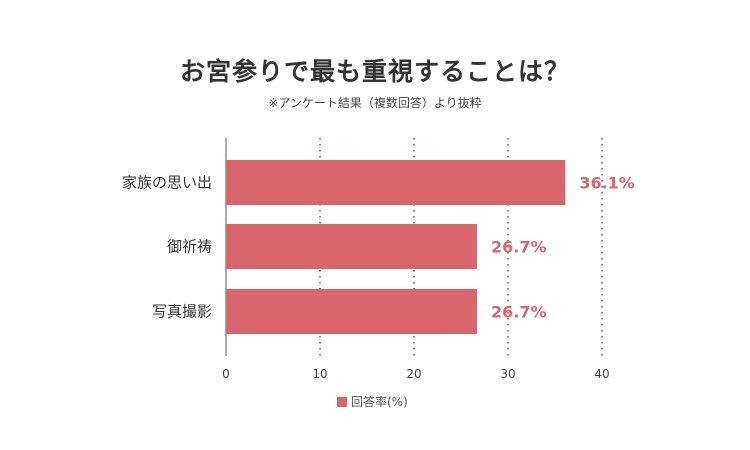 Image resolution: width=750 pixels, height=450 pixels. I want to click on data-label-0: 36.1%, so click(607, 183).